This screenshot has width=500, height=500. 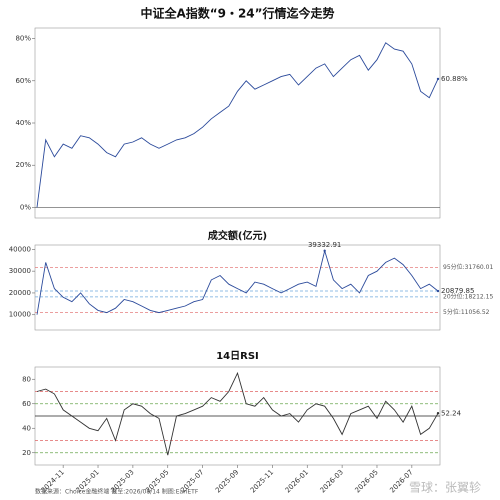 What do you see at coordinates (262, 481) in the screenshot?
I see `x-tick-label: 2025-11` at bounding box center [262, 481].